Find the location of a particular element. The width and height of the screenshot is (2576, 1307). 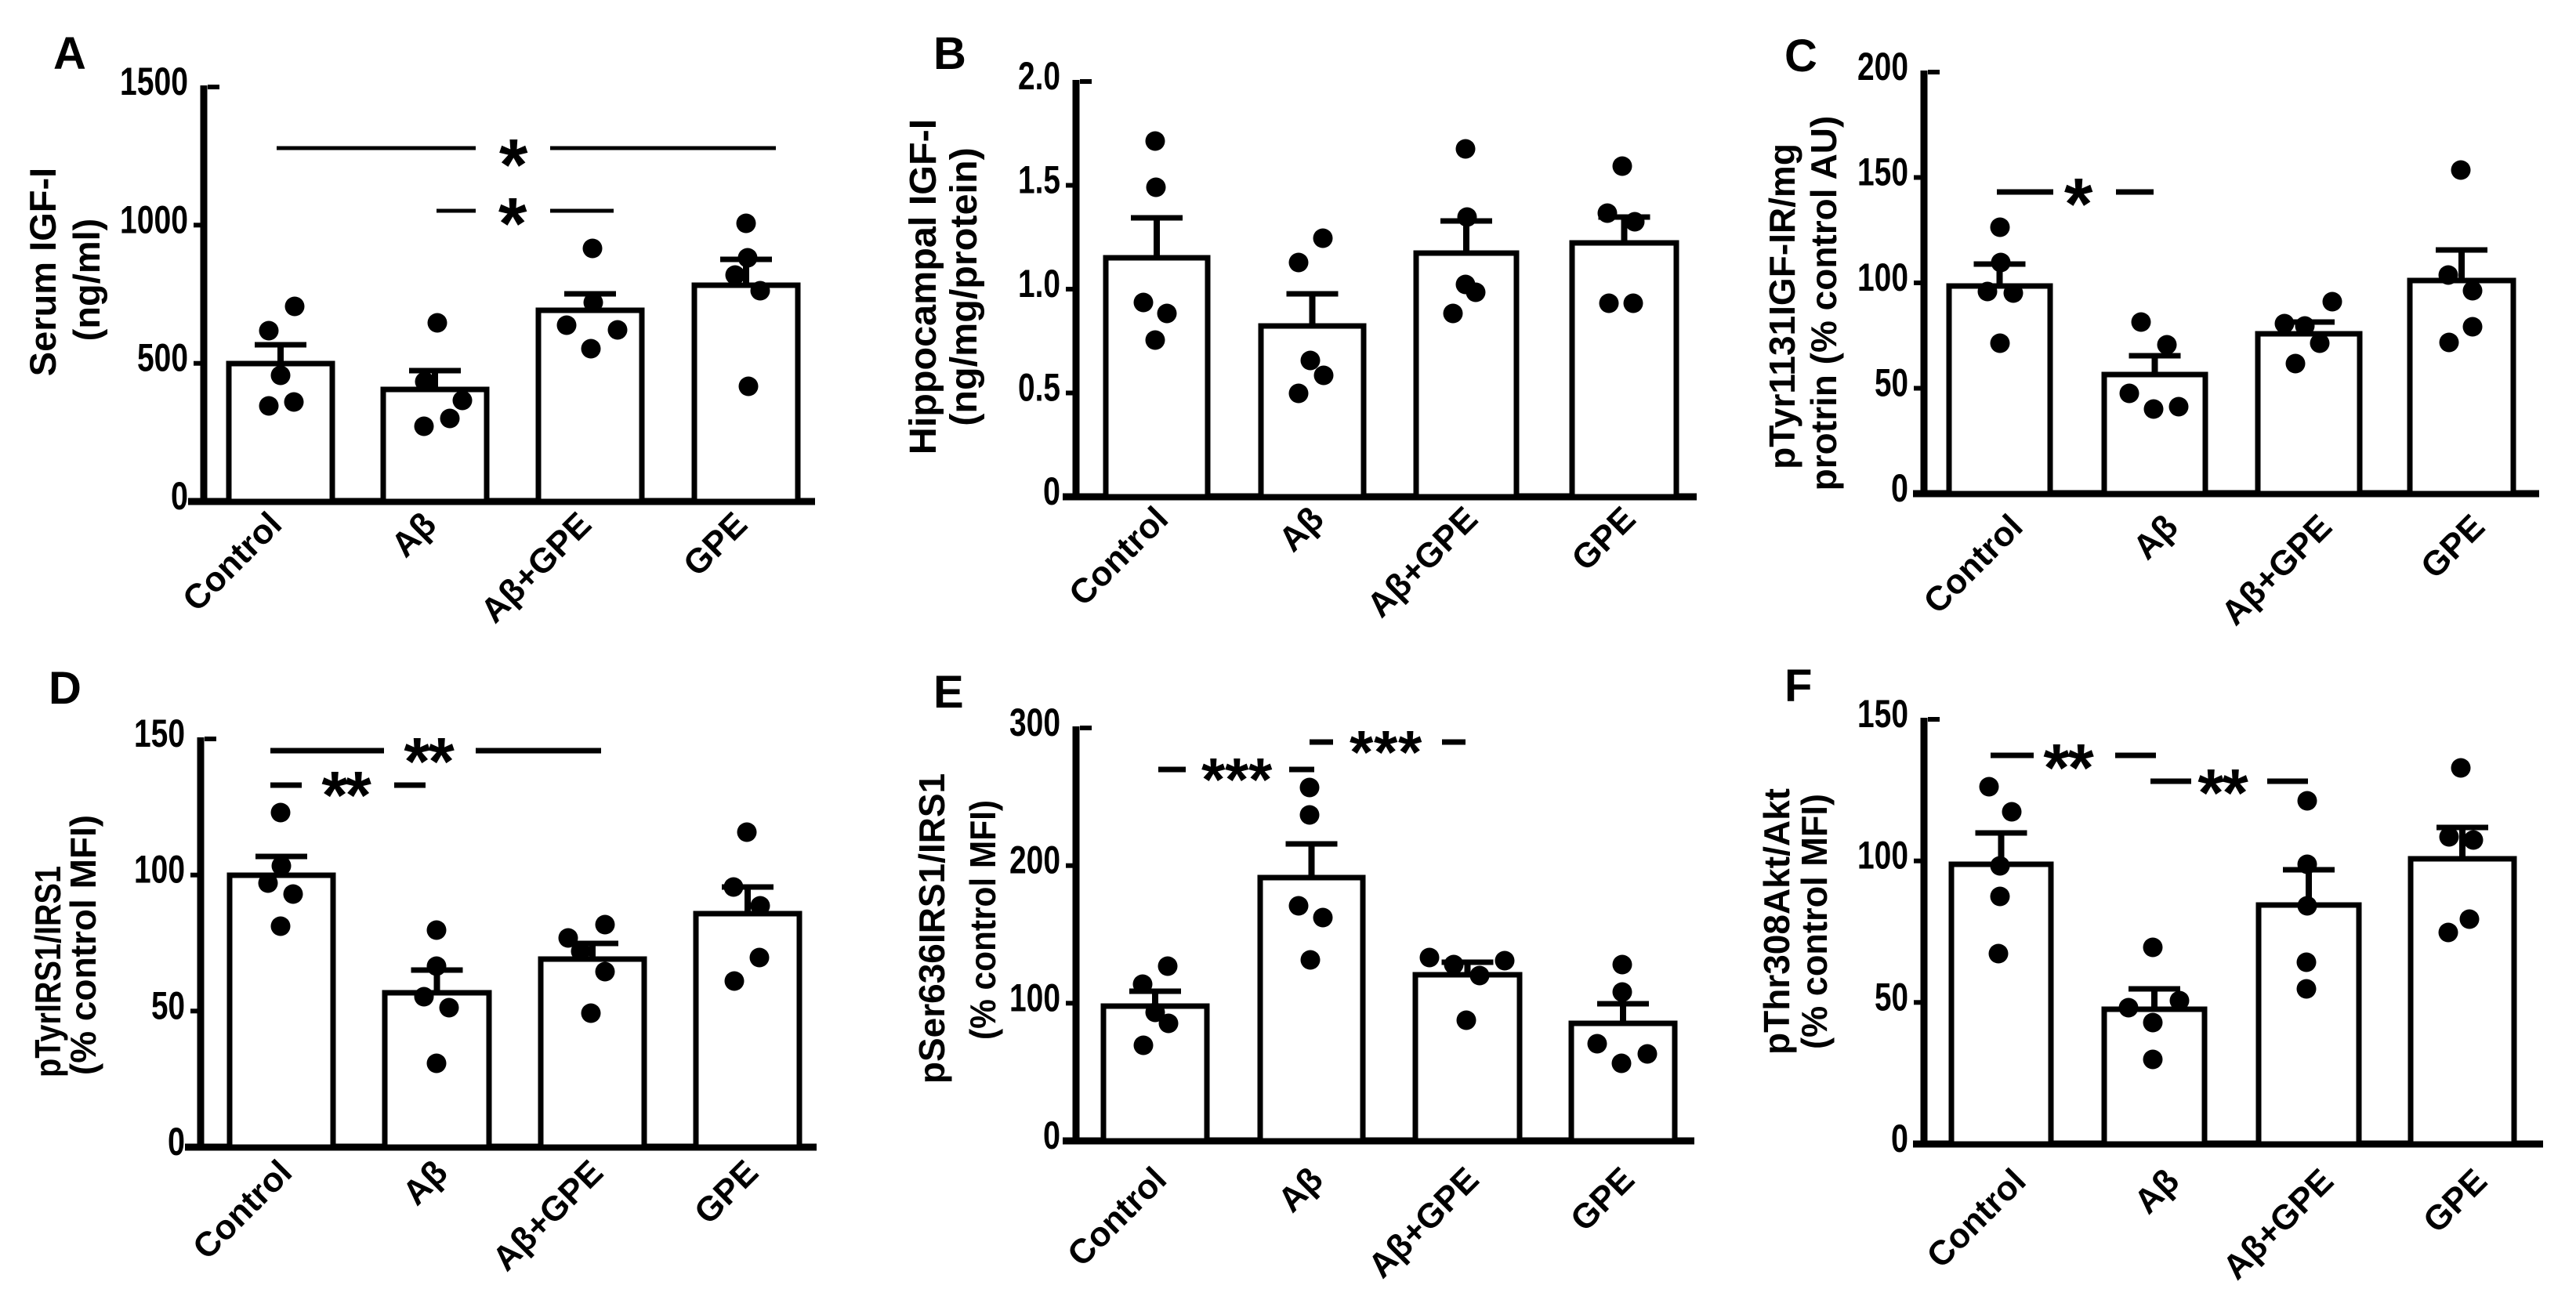

svg-text: pTyrIRS1/IRS1 is located at coordinates (47, 972).